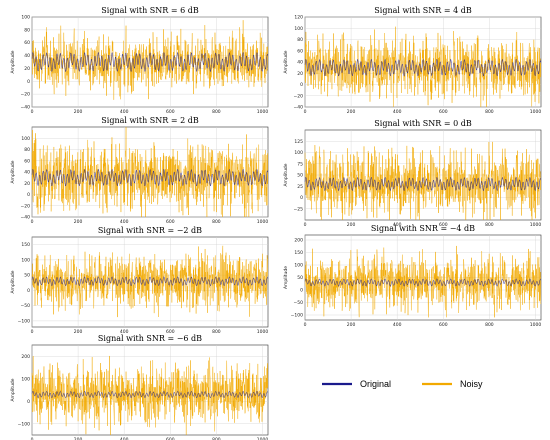 This screenshot has height=440, width=550. I want to click on chart-title: Signal with SNR = 6 dB, so click(150, 10).